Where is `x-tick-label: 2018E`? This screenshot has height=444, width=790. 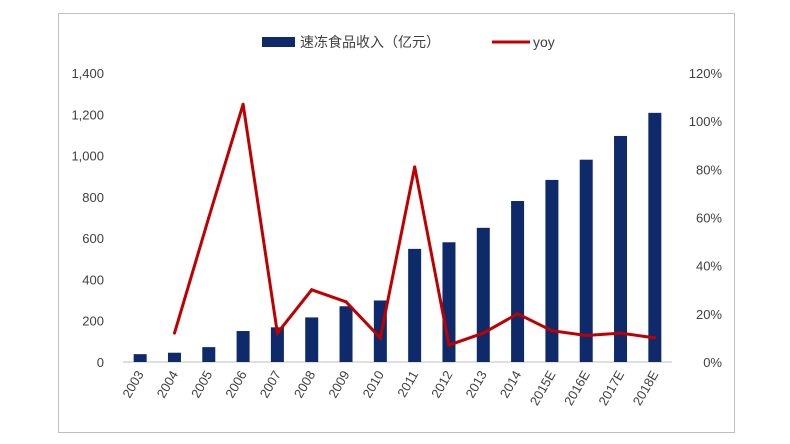
x-tick-label: 2018E is located at coordinates (646, 388).